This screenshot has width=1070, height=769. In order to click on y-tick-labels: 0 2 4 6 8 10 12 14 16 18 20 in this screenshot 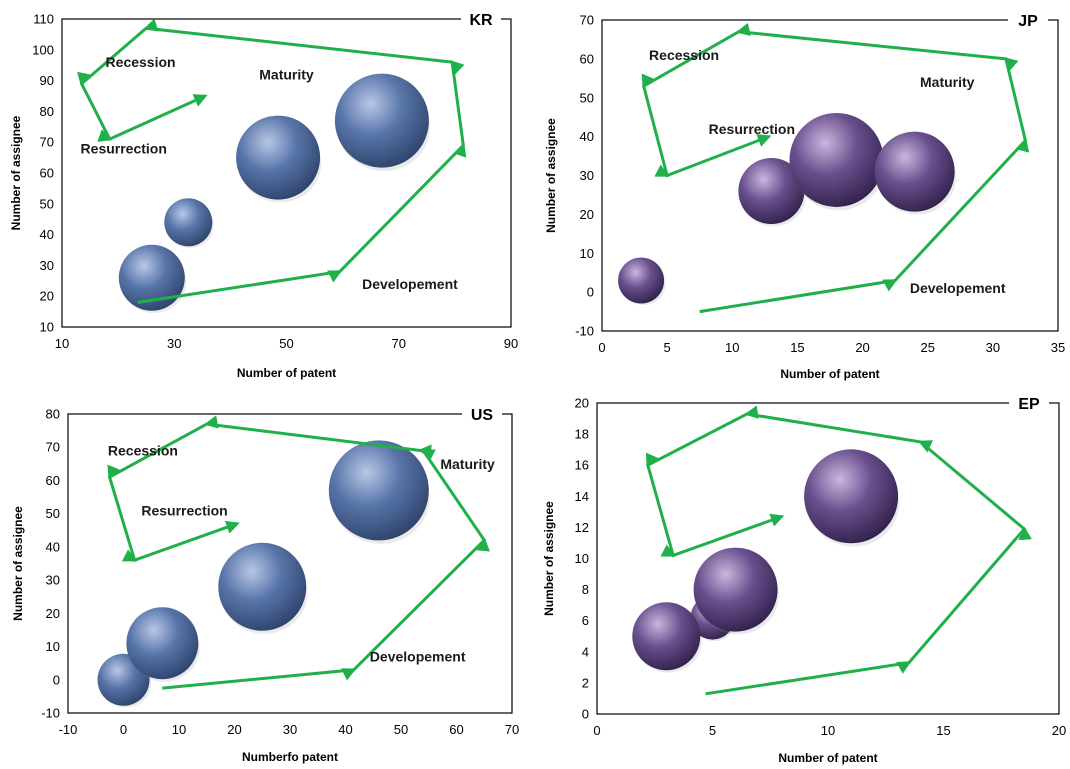, I will do `click(582, 559)`.